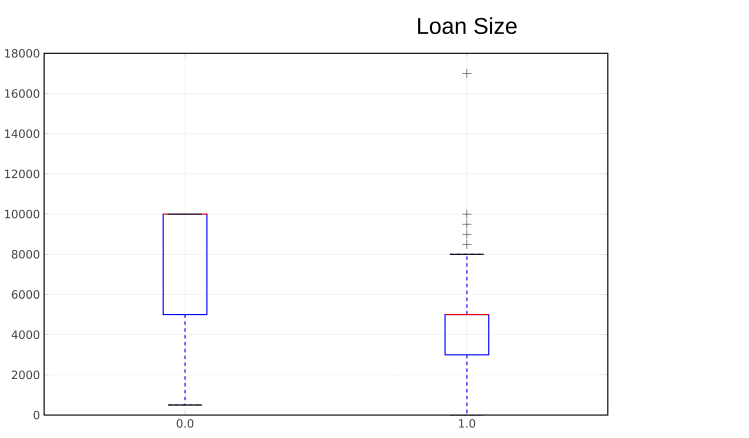  What do you see at coordinates (26, 375) in the screenshot?
I see `y-tick-label: 2000` at bounding box center [26, 375].